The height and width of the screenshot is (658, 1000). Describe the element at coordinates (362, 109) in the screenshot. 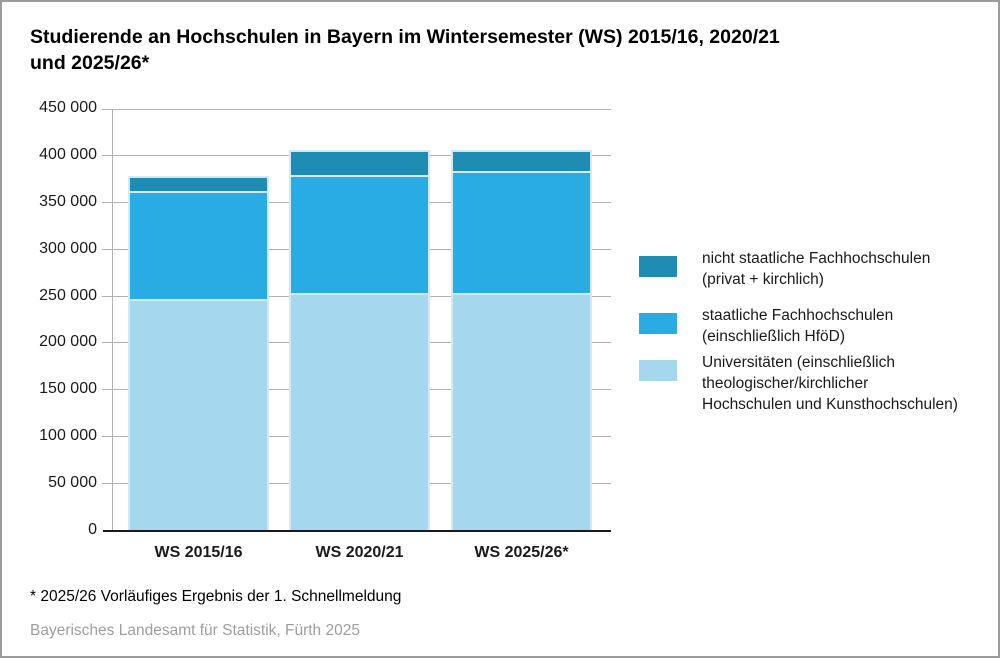

I see `gridline` at that location.